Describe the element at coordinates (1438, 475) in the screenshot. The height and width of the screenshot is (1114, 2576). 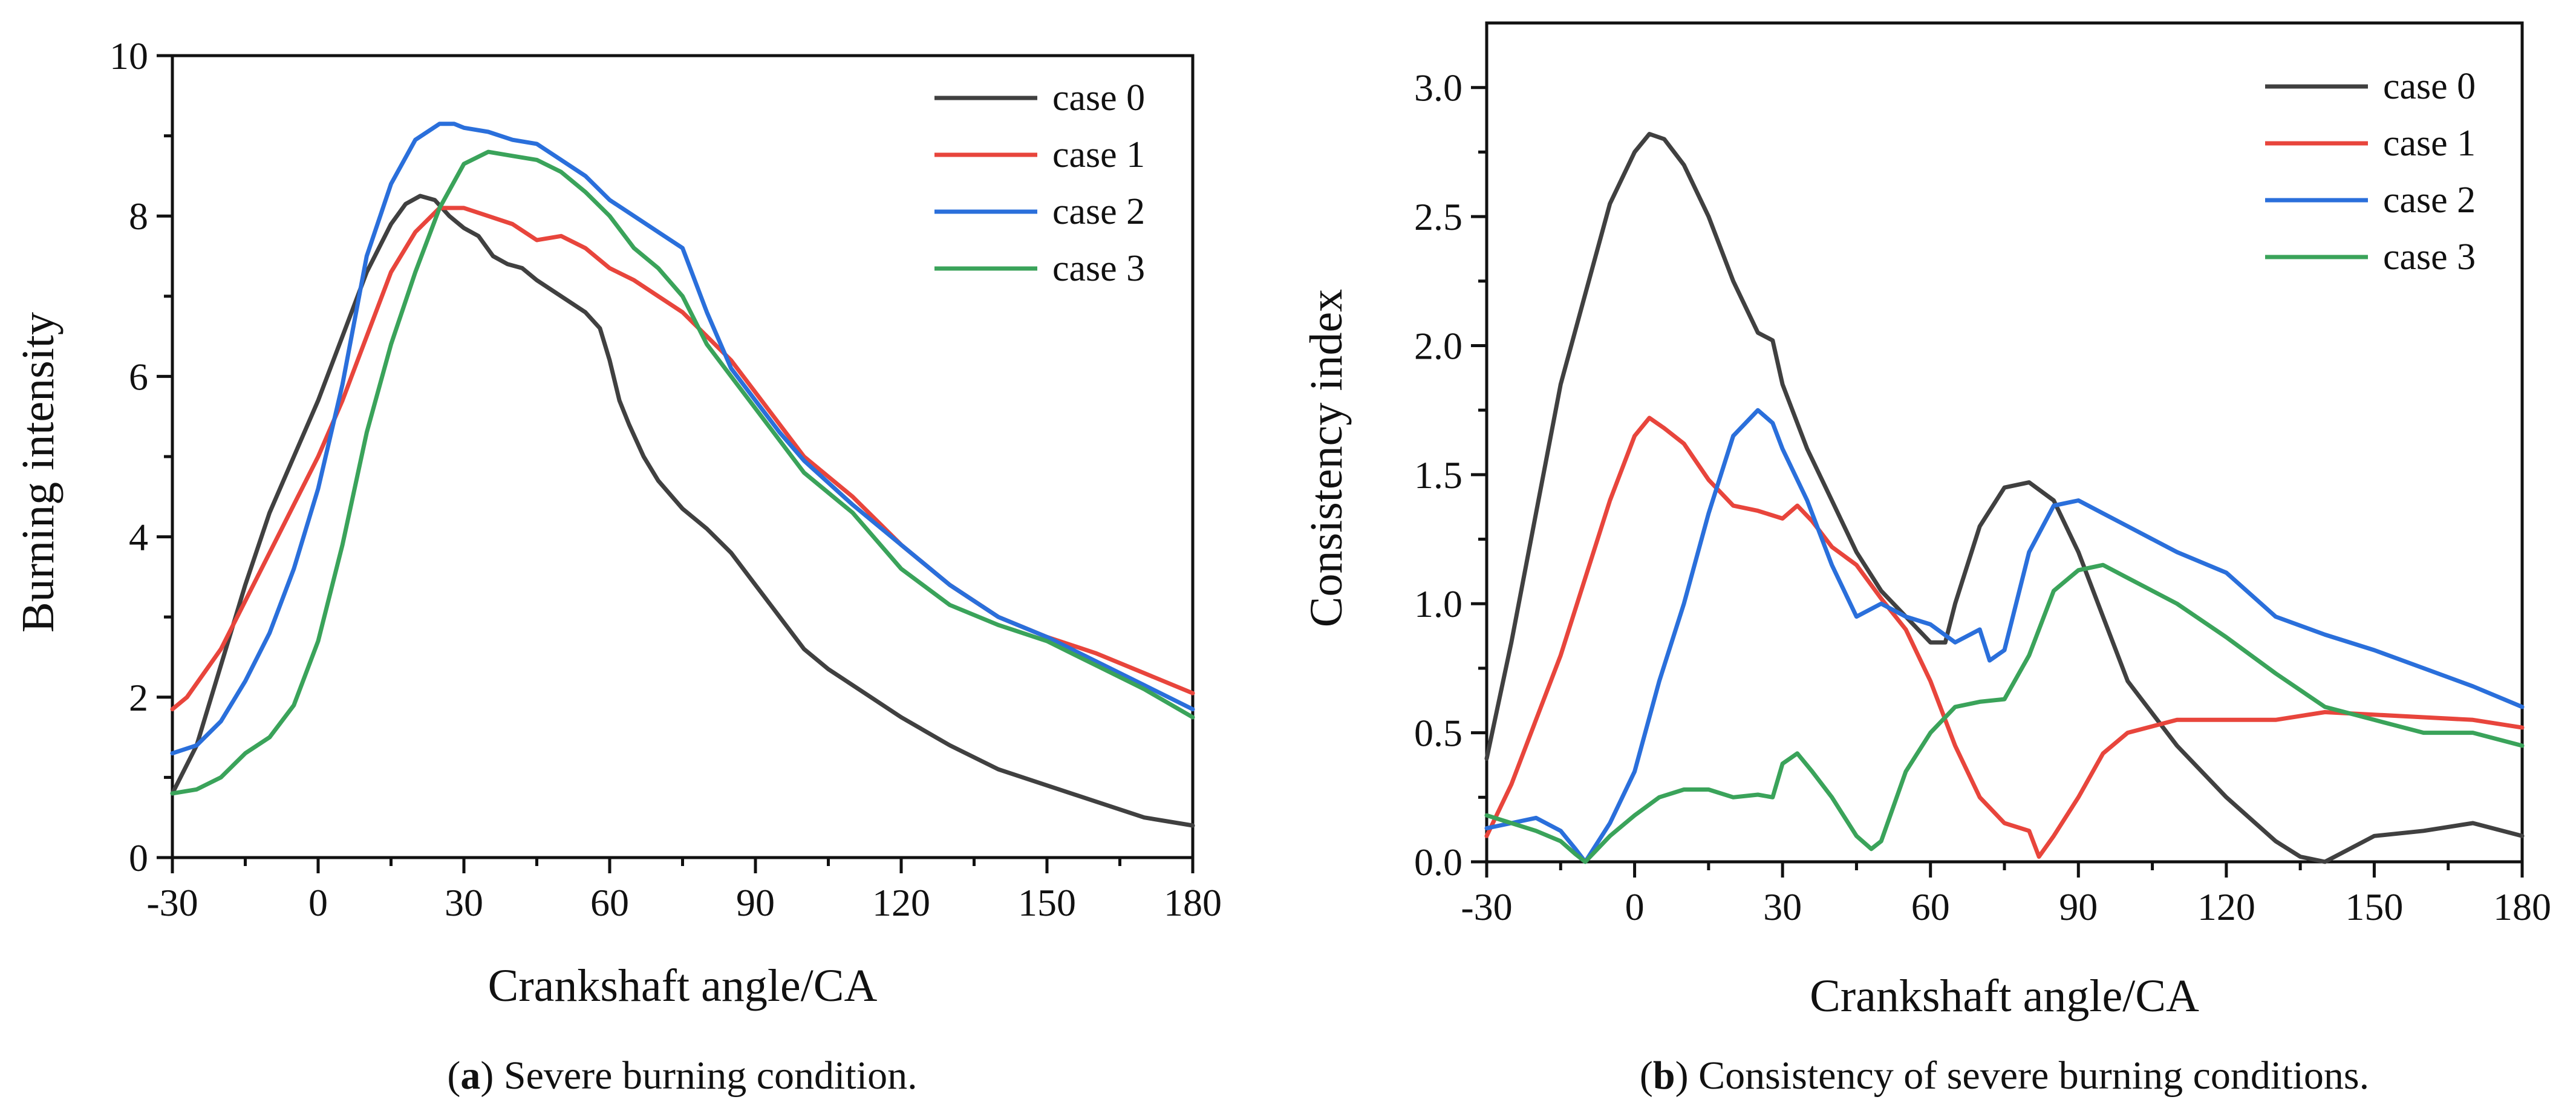
I see `y-tick-label: 1.5` at that location.